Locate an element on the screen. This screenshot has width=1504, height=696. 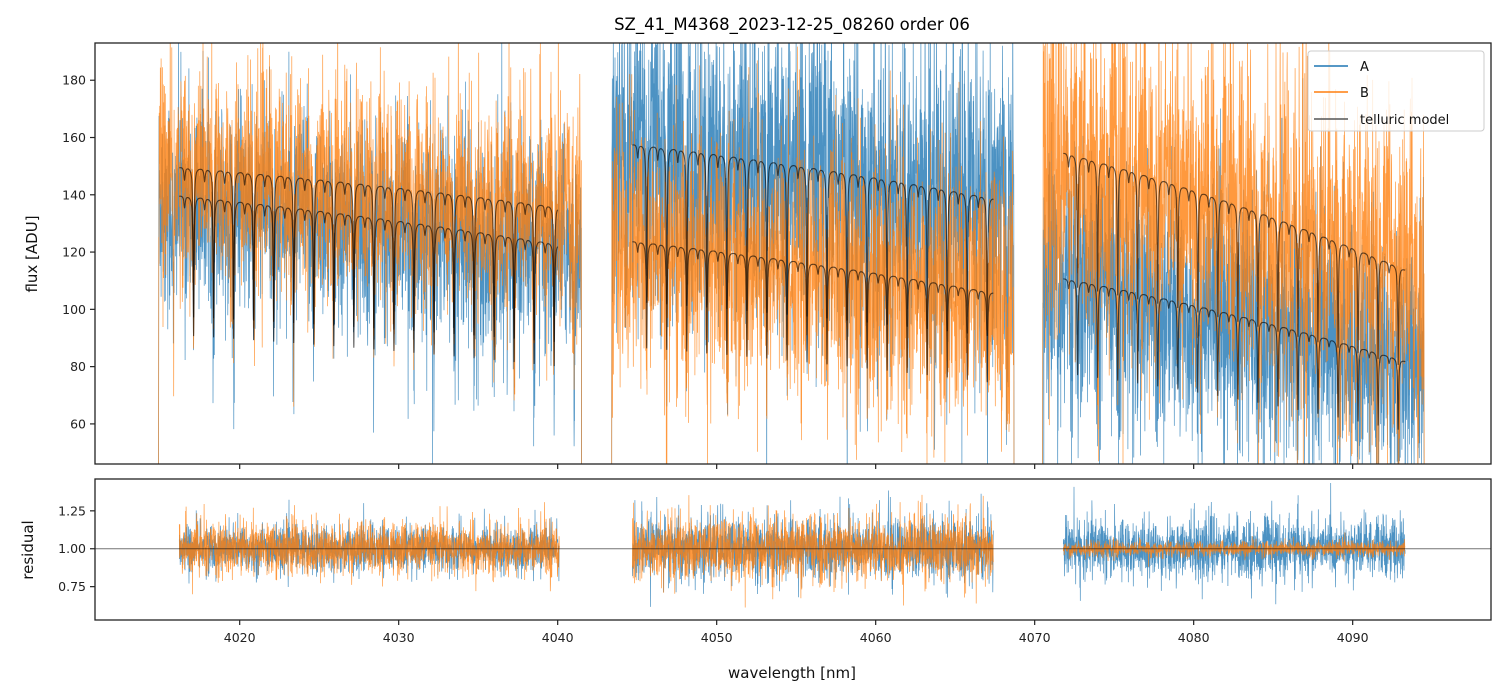
y-tick-label: 140 is located at coordinates (74, 194).